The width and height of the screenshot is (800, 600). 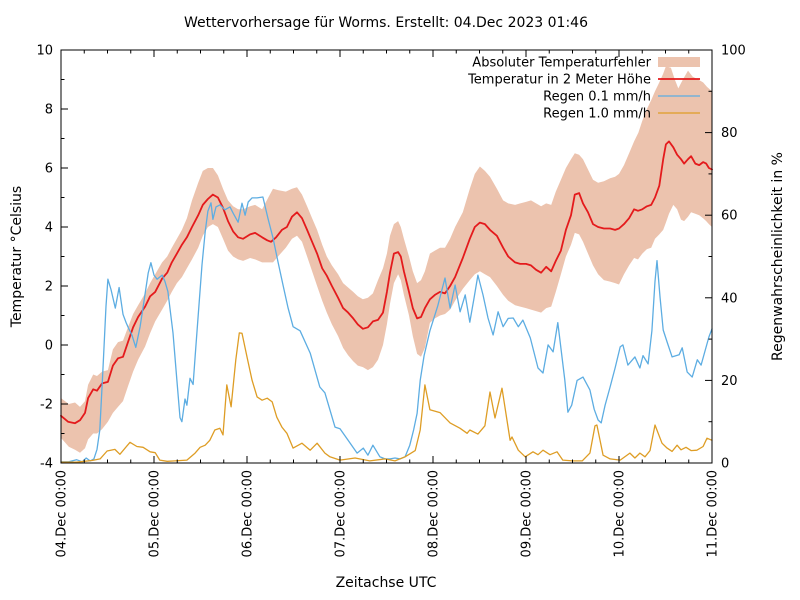 What do you see at coordinates (729, 381) in the screenshot?
I see `y-right-tick-label: 20` at bounding box center [729, 381].